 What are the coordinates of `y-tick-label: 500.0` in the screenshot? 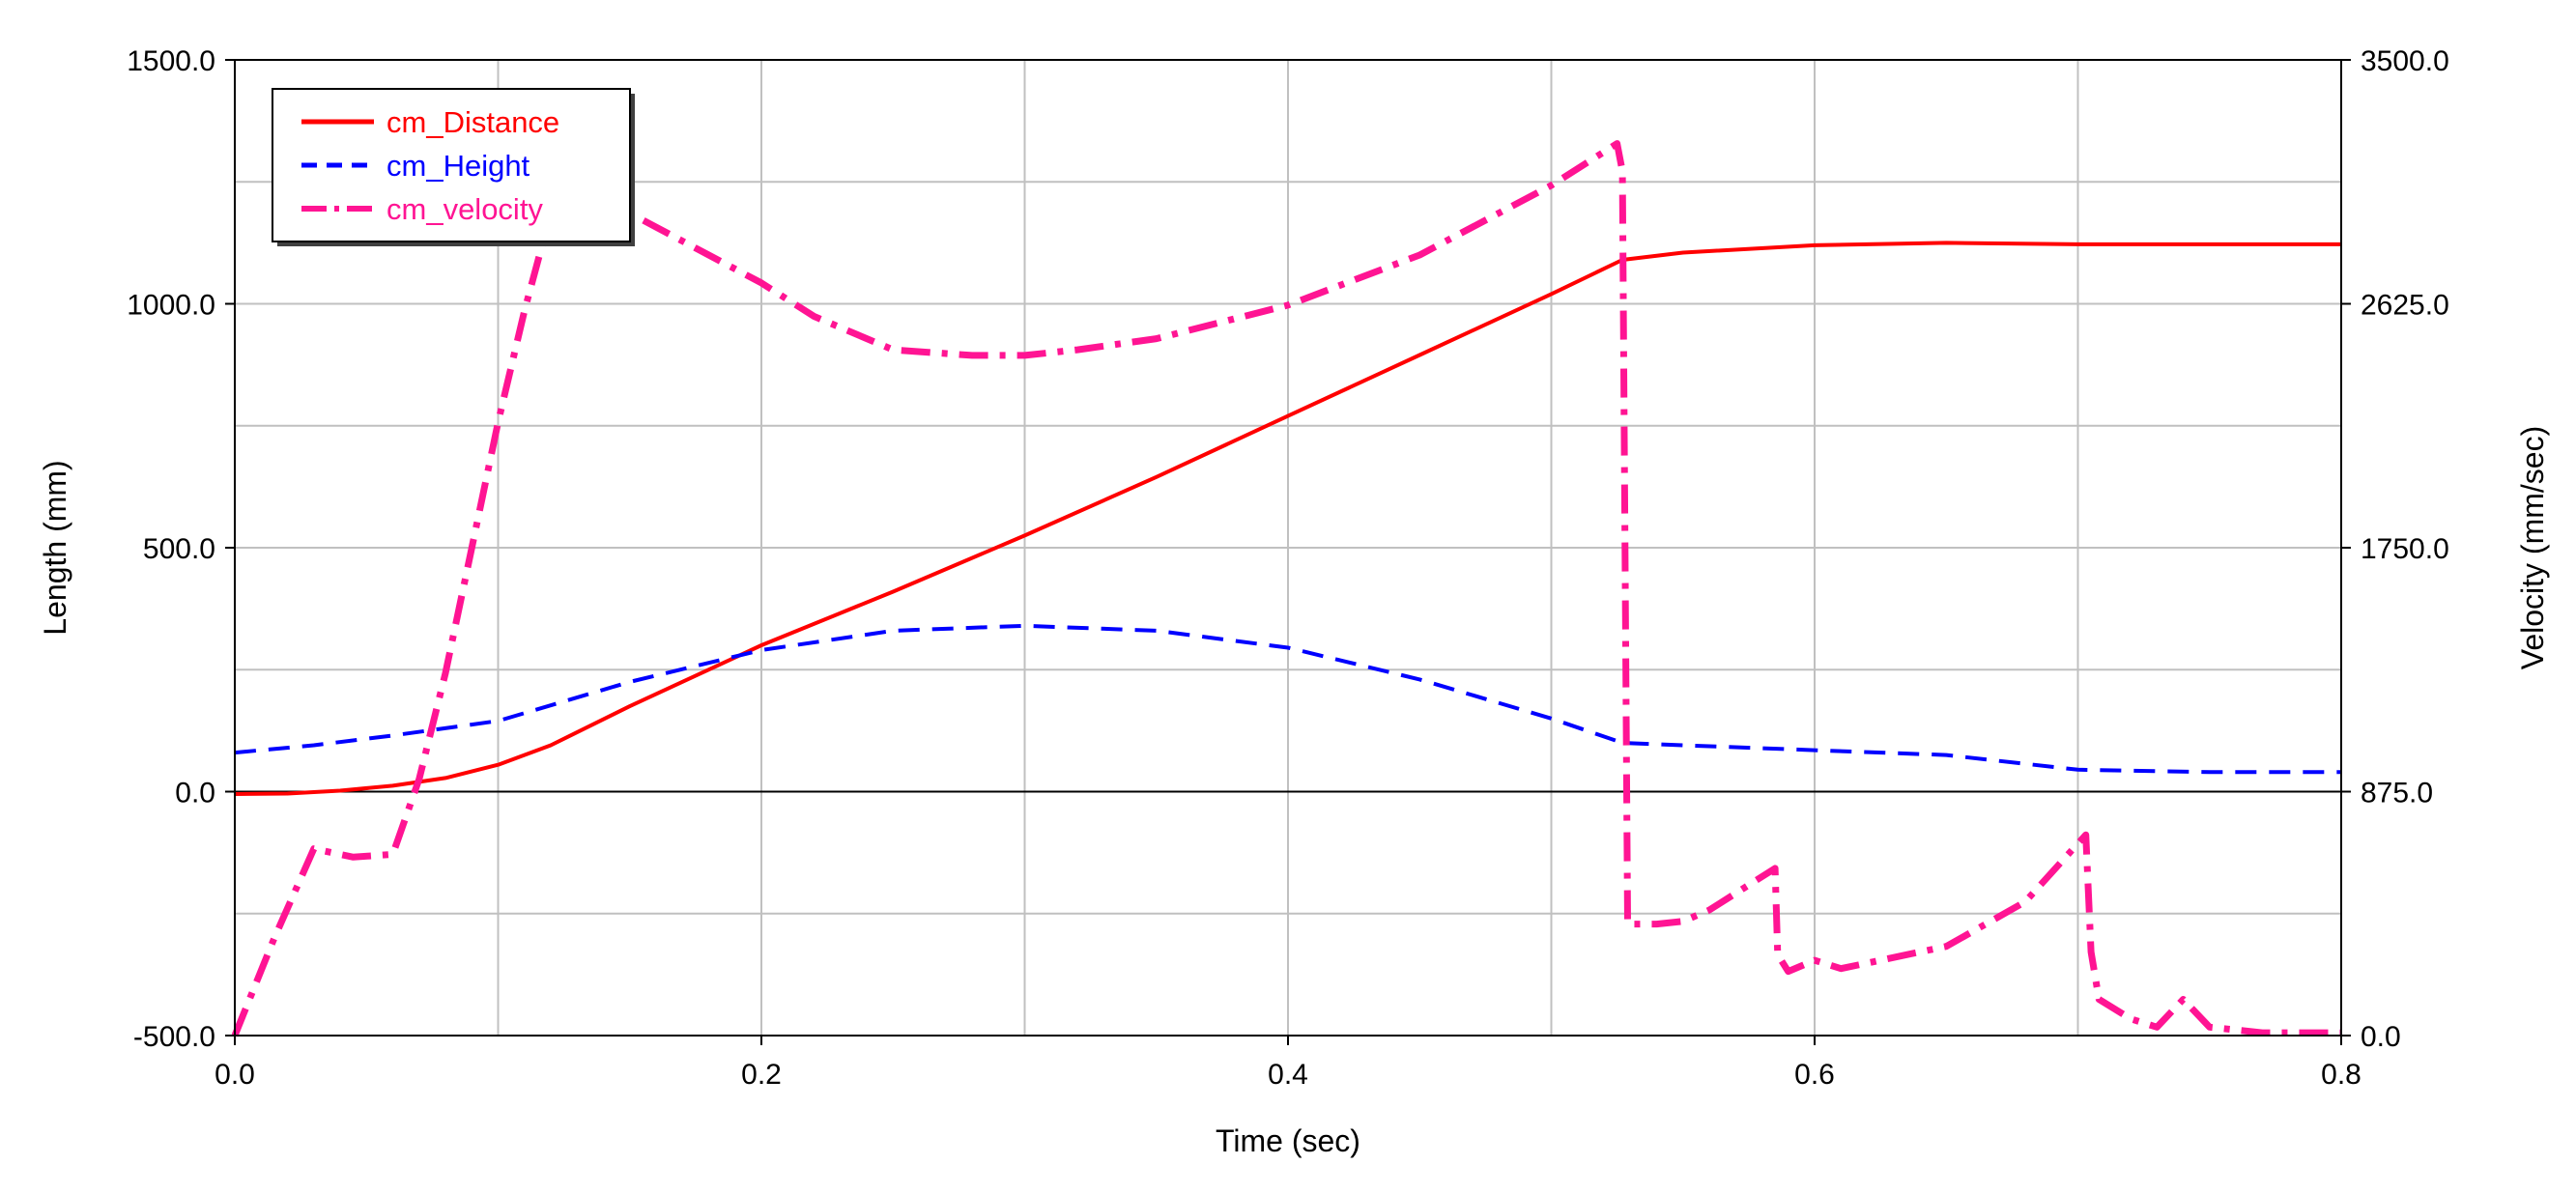 It's located at (179, 549).